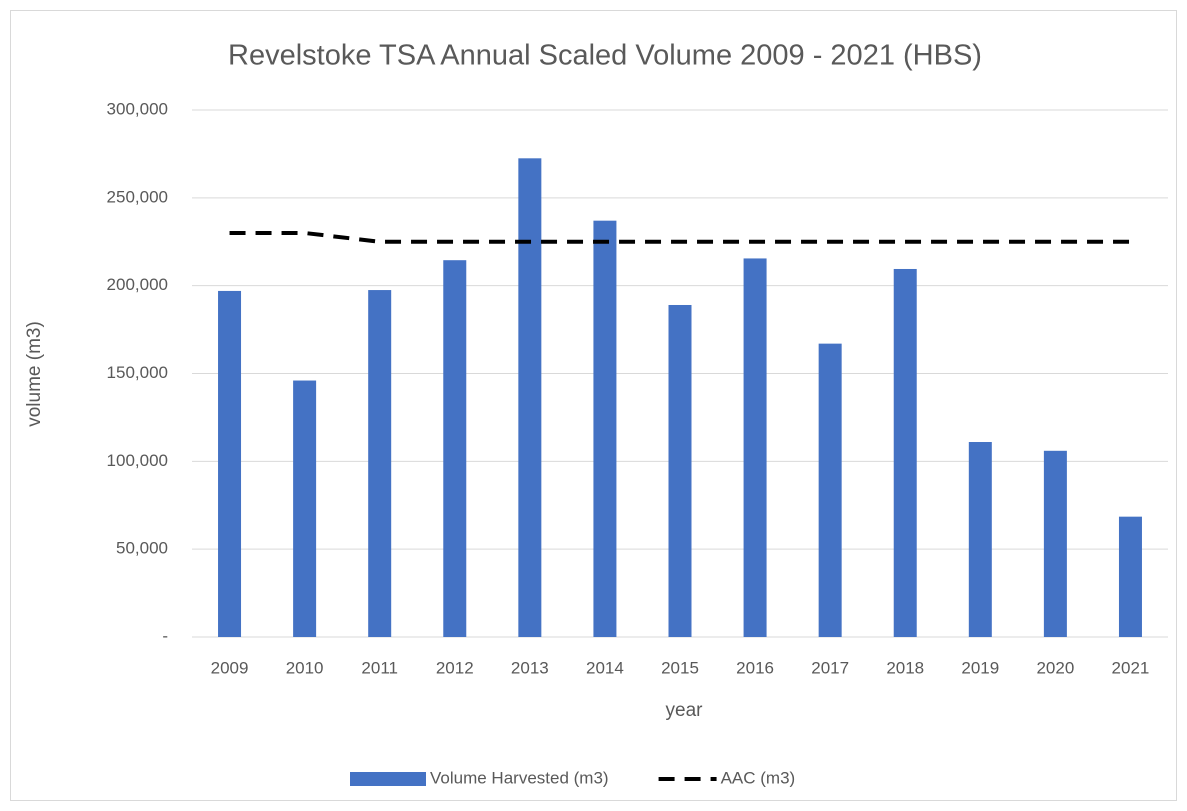  What do you see at coordinates (388, 779) in the screenshot?
I see `legend-swatch` at bounding box center [388, 779].